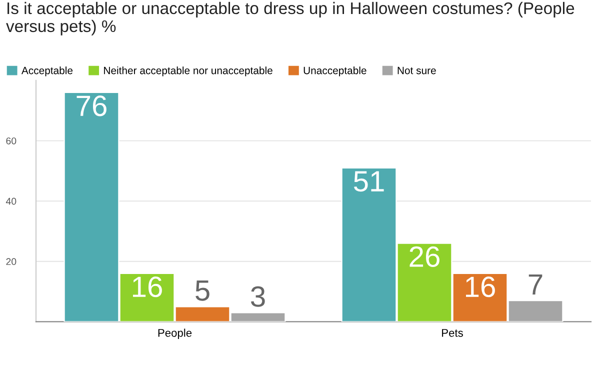  I want to click on x-tick-label: People, so click(175, 334).